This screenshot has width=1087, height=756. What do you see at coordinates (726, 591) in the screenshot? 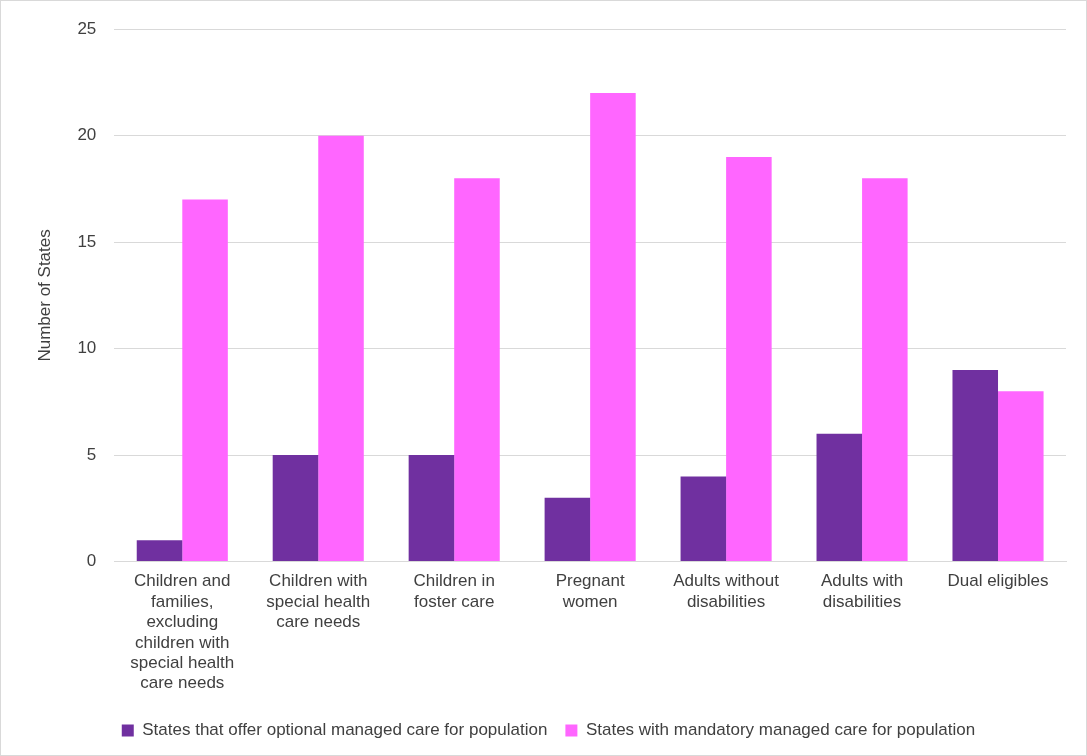
I see `x-tick-label: Adults without disabilities` at bounding box center [726, 591].